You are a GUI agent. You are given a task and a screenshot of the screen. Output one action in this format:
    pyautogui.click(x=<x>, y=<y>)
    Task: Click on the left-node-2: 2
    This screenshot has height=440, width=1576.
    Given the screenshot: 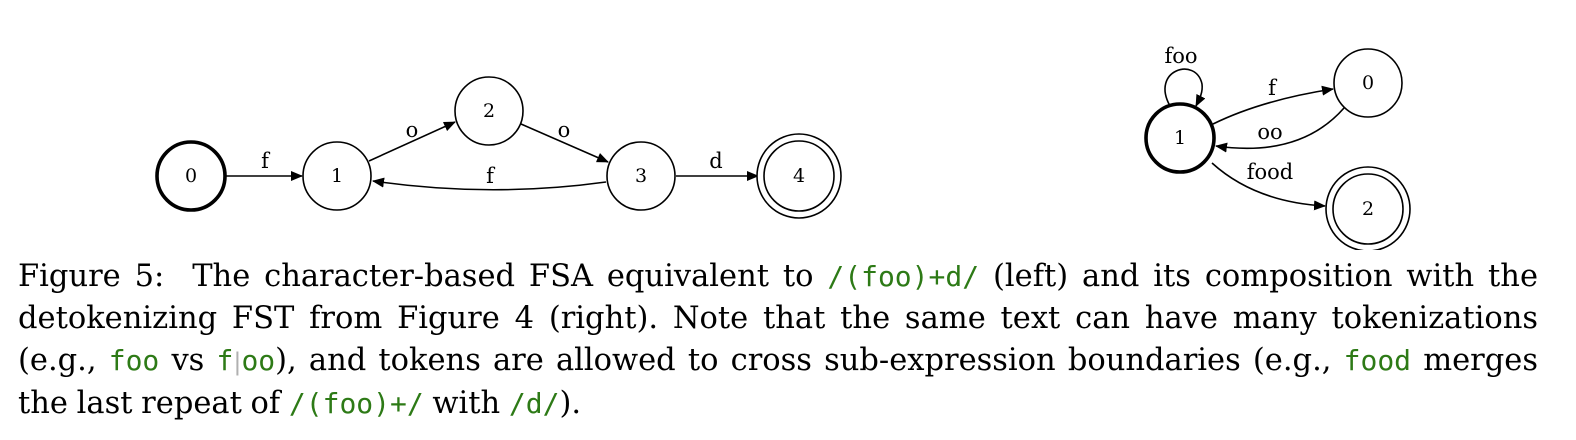 What is the action you would take?
    pyautogui.click(x=489, y=111)
    